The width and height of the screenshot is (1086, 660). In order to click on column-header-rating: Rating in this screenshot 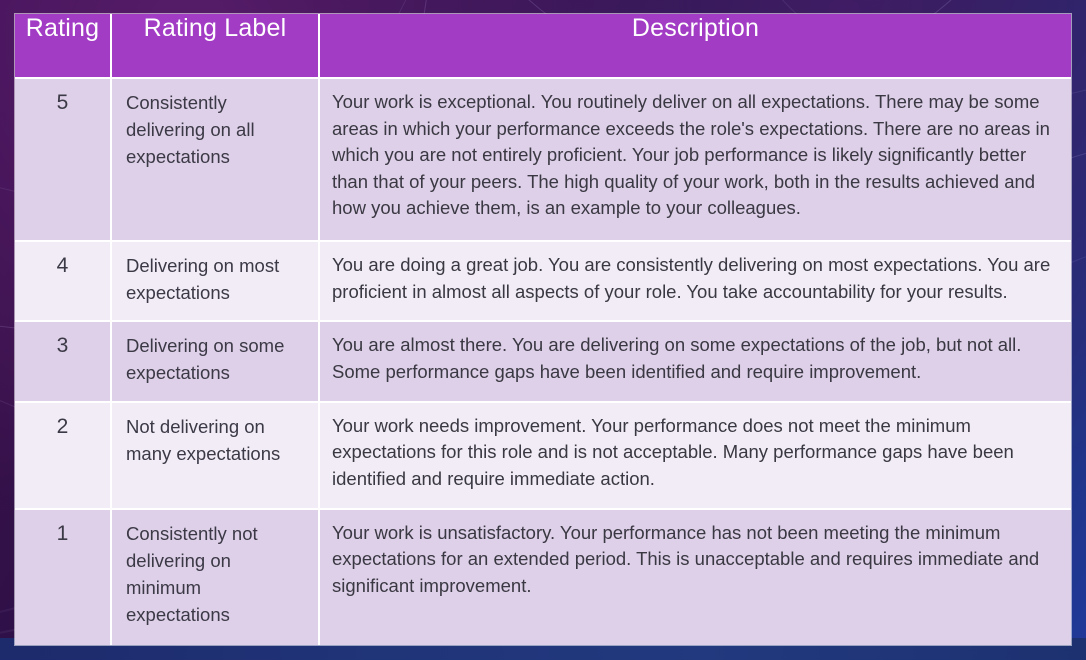, I will do `click(63, 46)`.